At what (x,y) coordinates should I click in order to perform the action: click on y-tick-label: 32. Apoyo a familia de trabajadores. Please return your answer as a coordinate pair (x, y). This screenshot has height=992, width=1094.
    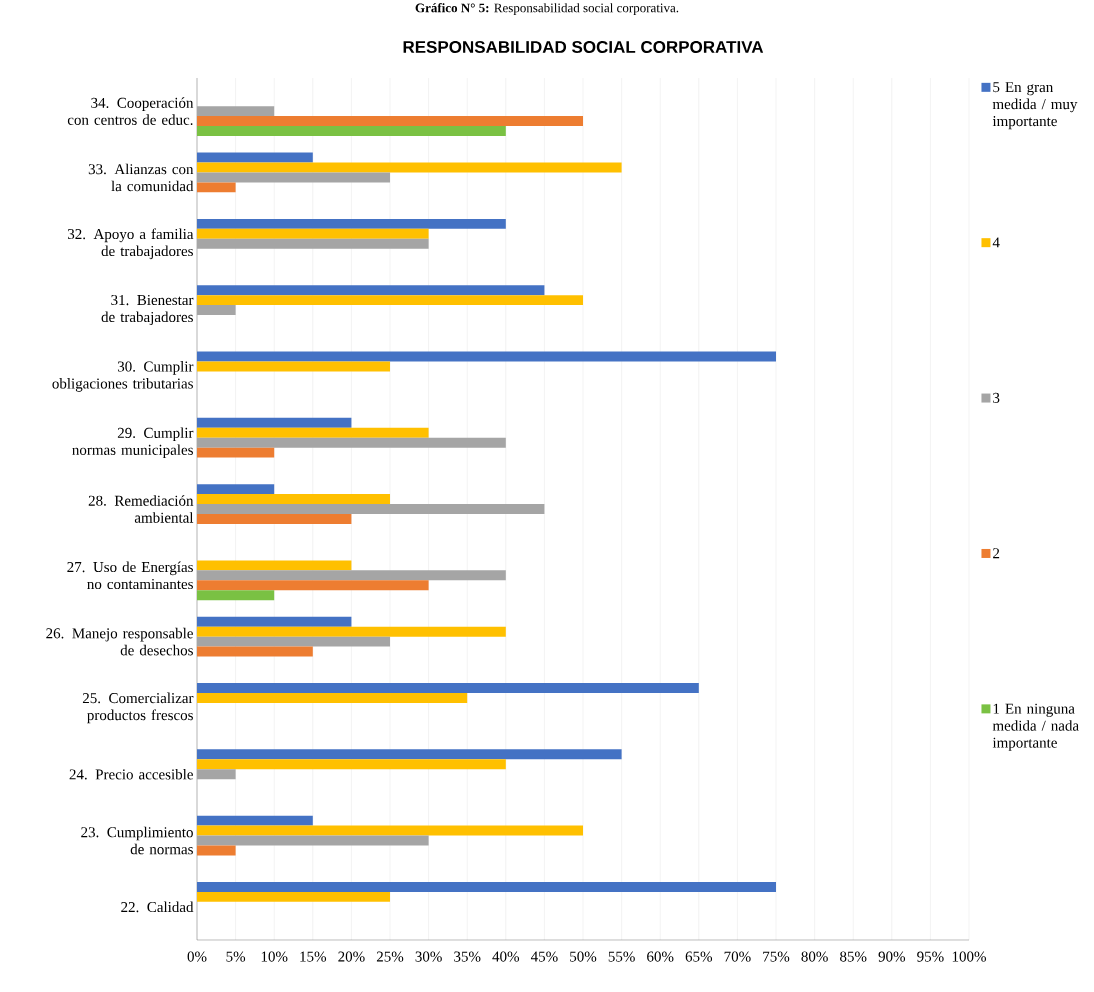
    Looking at the image, I should click on (130, 244).